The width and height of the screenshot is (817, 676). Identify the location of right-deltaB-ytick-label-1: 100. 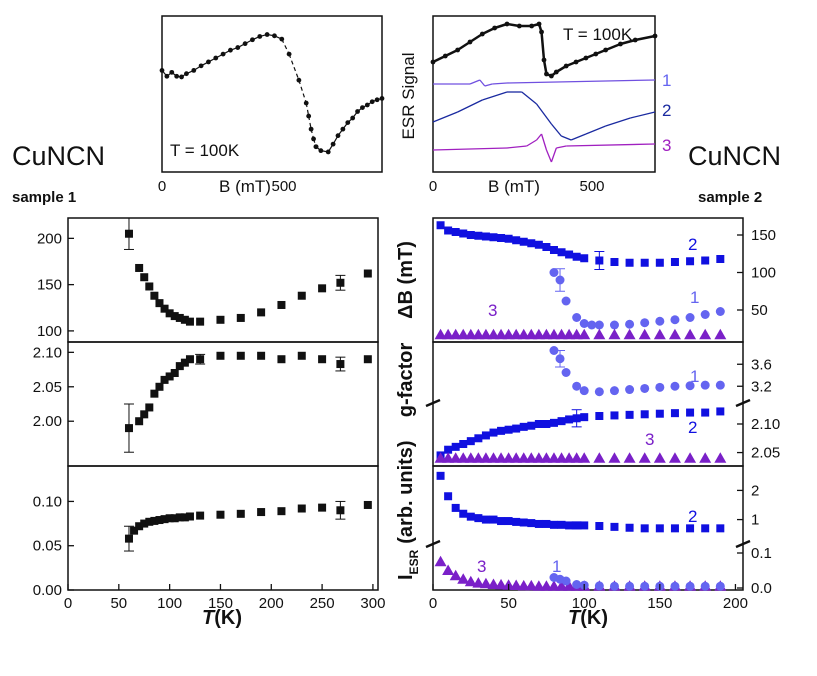
(763, 273).